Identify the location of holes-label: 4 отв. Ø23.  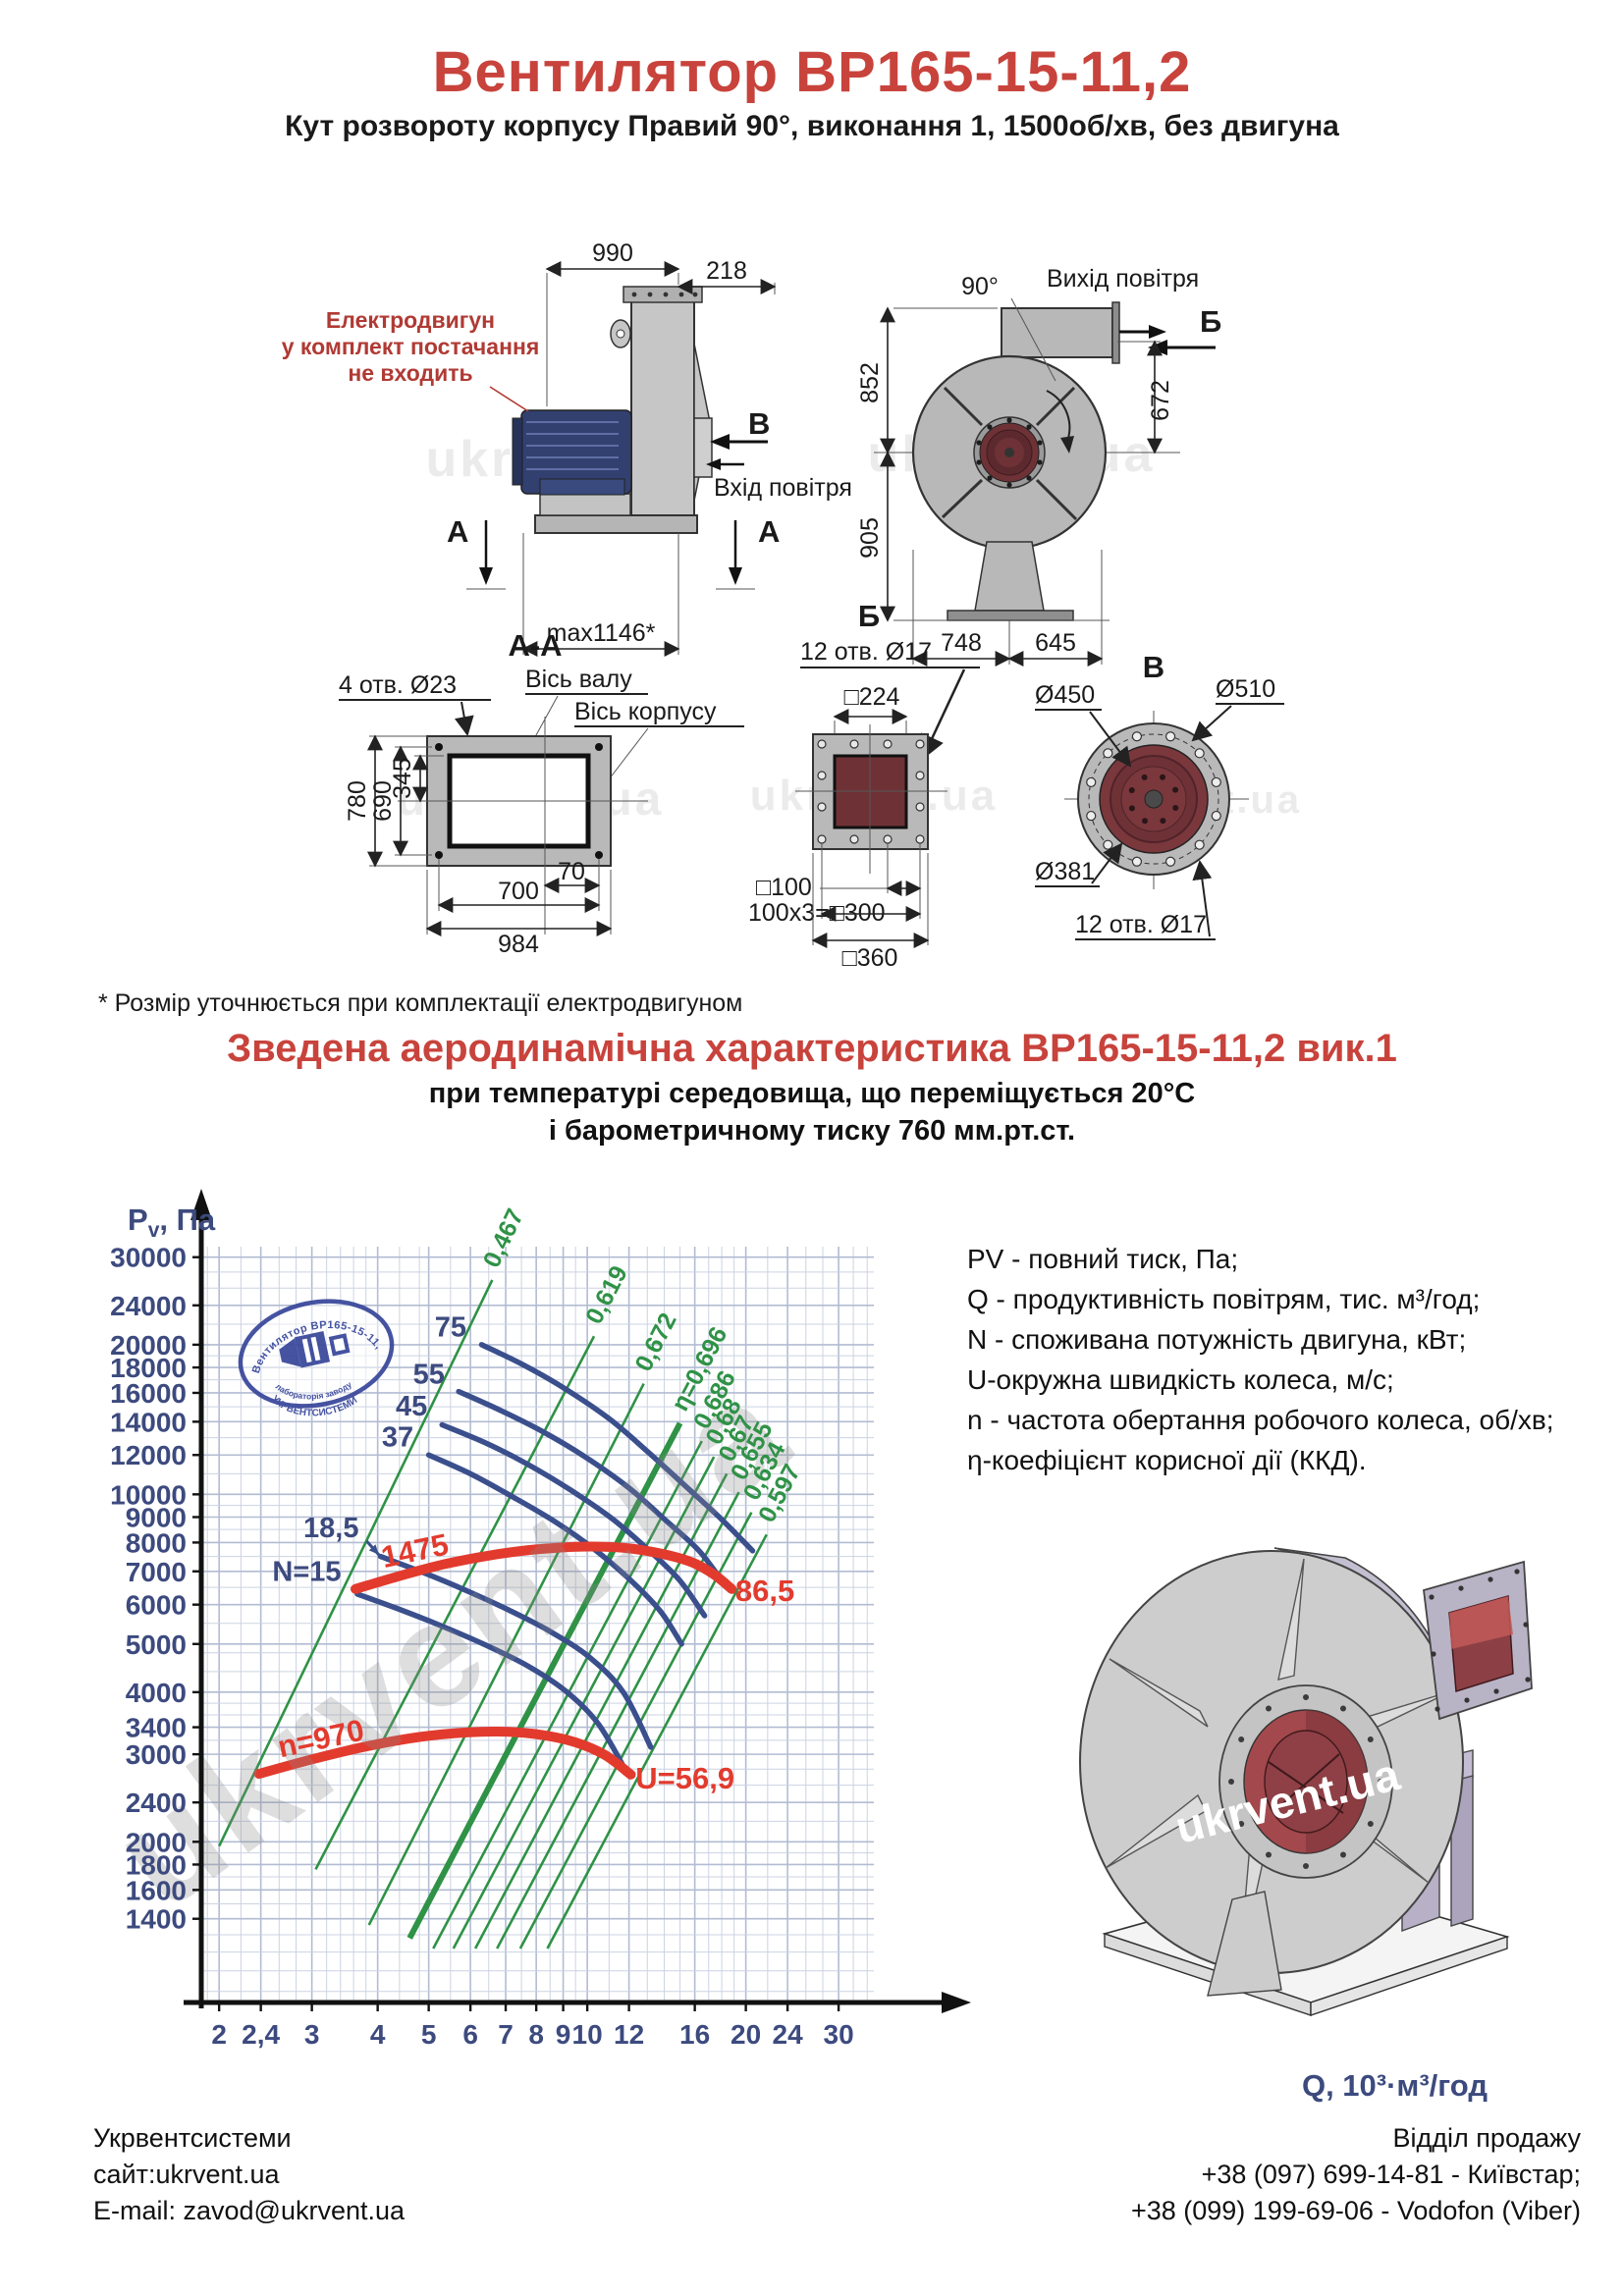
(398, 685).